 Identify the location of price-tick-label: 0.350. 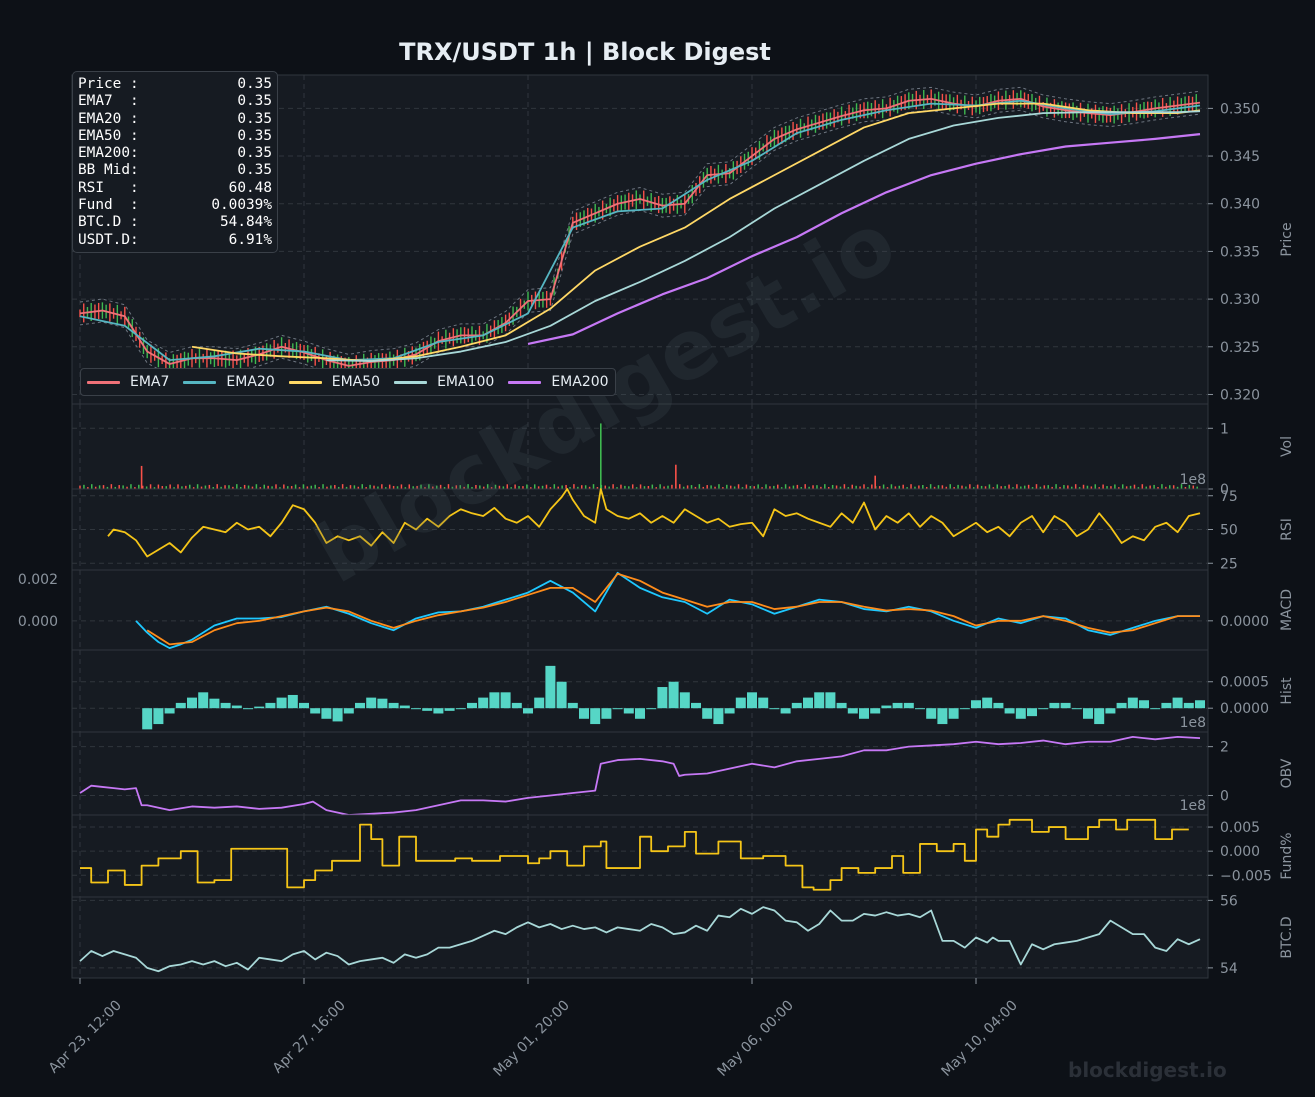
(1240, 109).